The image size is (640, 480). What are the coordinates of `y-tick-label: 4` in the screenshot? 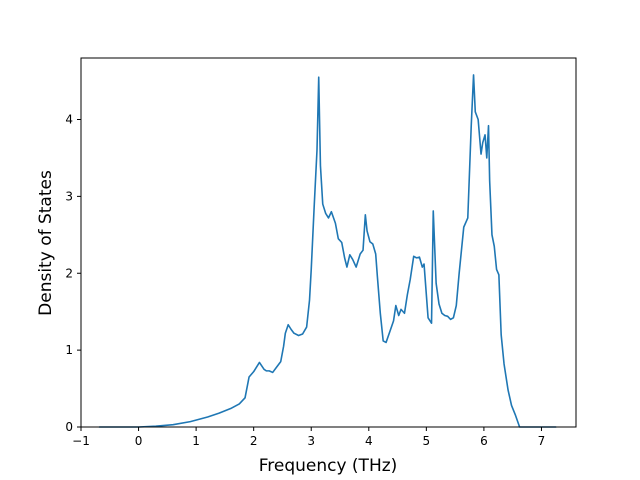 It's located at (69, 120).